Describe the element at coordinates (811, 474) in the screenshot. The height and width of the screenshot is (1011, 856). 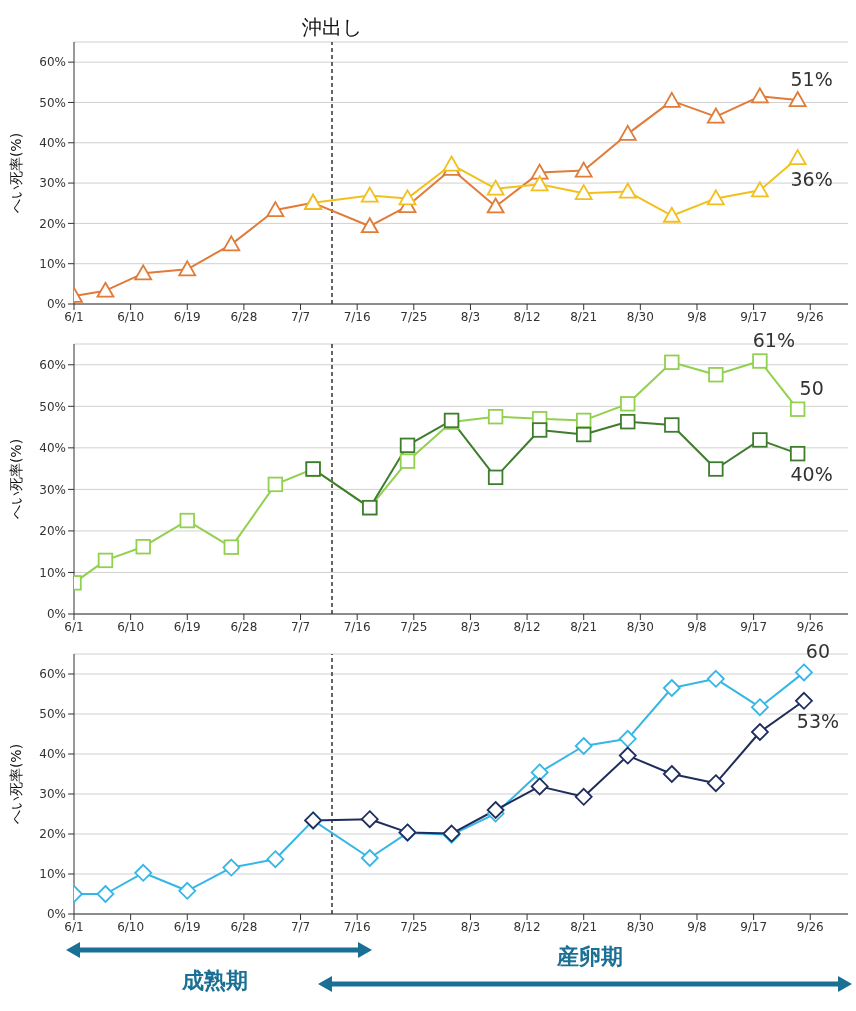
I see `annotation: 40%` at that location.